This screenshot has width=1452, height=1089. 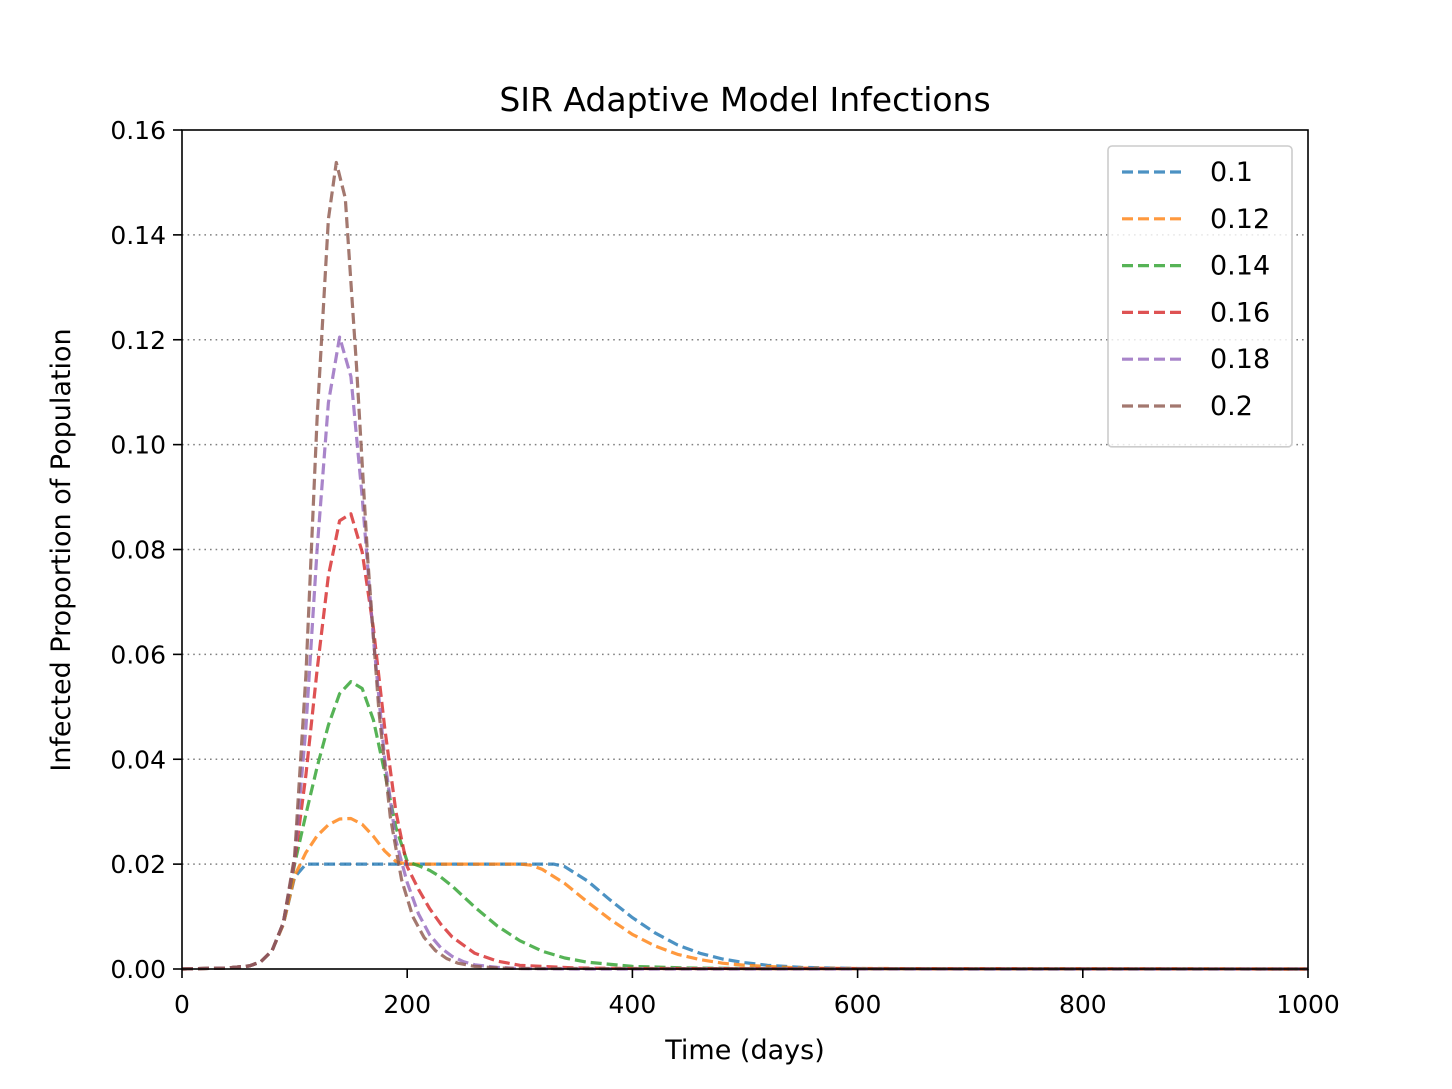 I want to click on x-tick-label: 0, so click(x=182, y=1004).